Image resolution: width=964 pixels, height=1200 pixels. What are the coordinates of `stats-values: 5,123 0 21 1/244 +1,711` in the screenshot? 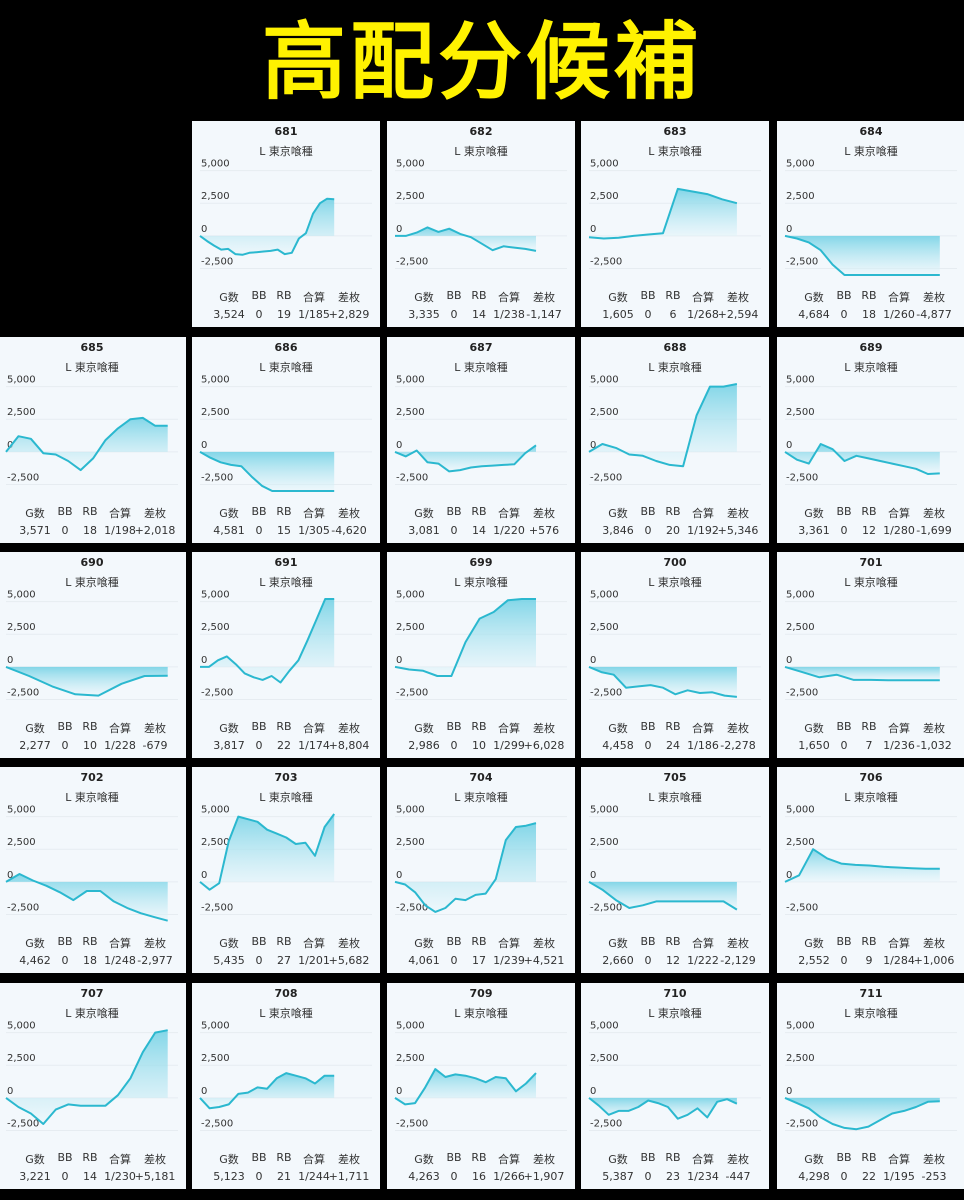 It's located at (286, 1177).